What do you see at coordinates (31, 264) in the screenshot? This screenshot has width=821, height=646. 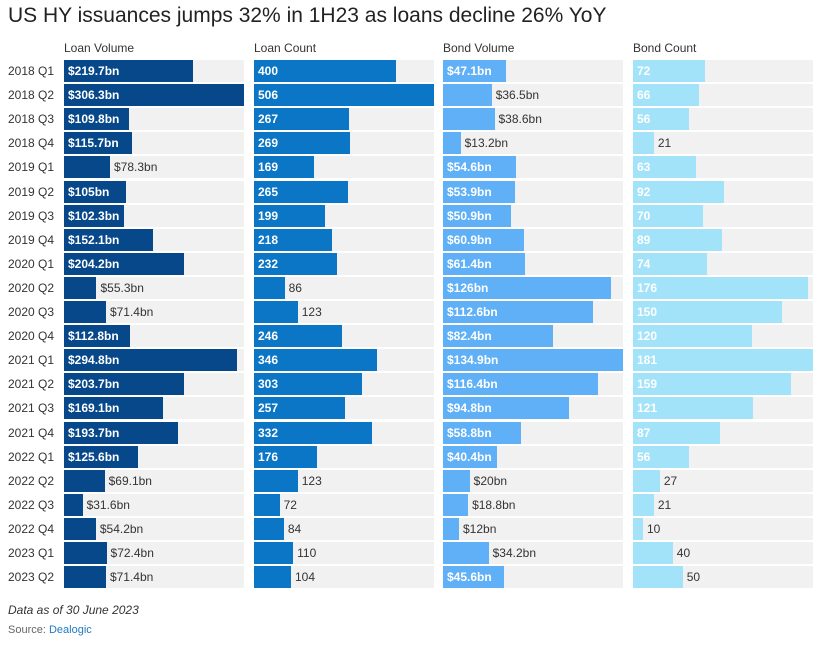 I see `category-label: 2020 Q1` at bounding box center [31, 264].